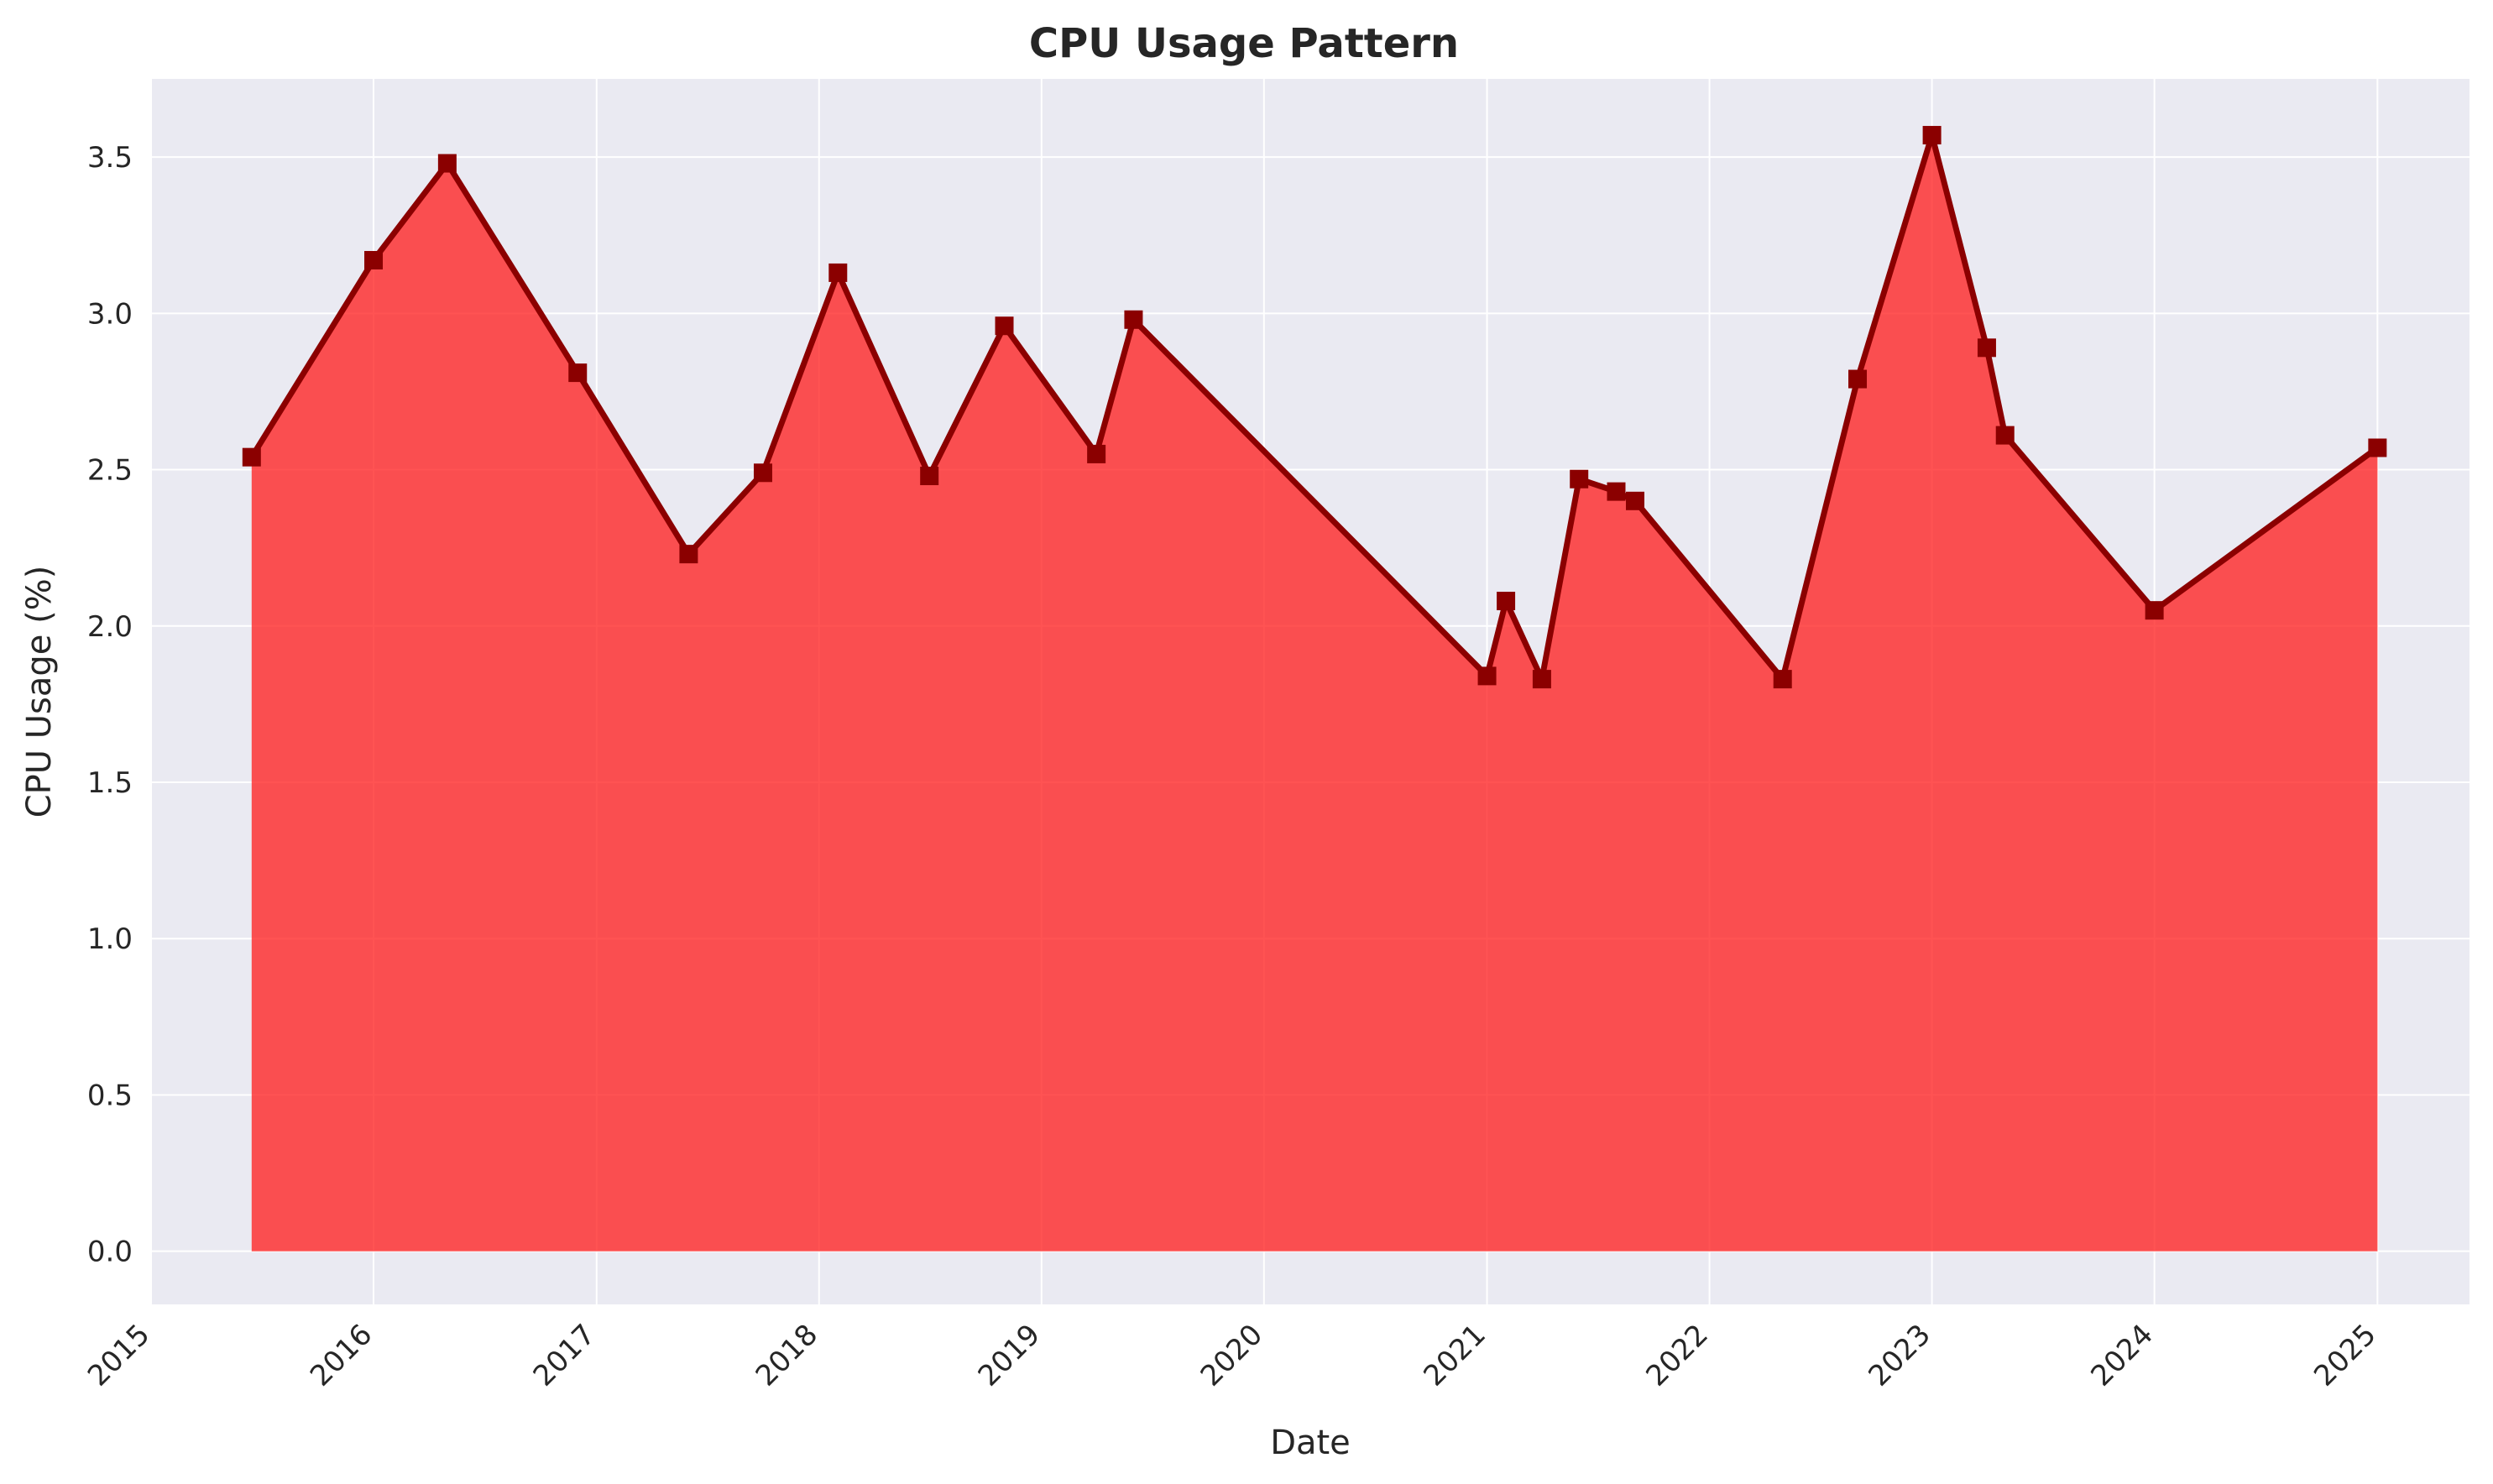 Image resolution: width=2493 pixels, height=1484 pixels. Describe the element at coordinates (2344, 1355) in the screenshot. I see `x-tick-label: 2025` at that location.